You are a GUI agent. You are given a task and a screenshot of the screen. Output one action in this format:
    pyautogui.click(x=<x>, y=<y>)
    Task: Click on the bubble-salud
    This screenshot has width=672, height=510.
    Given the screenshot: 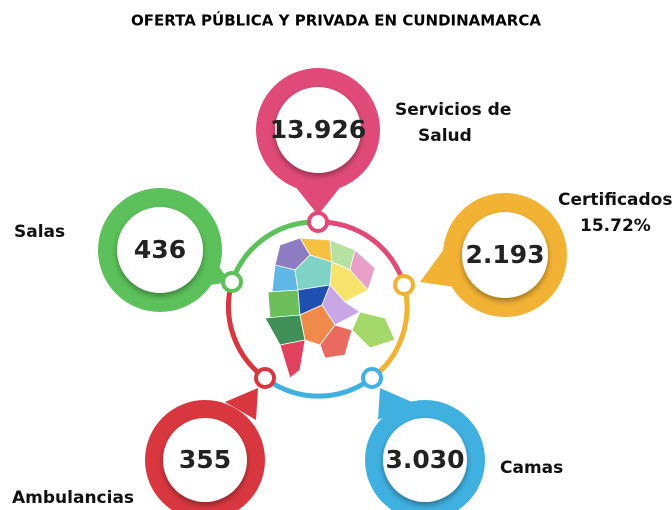 What is the action you would take?
    pyautogui.click(x=318, y=150)
    